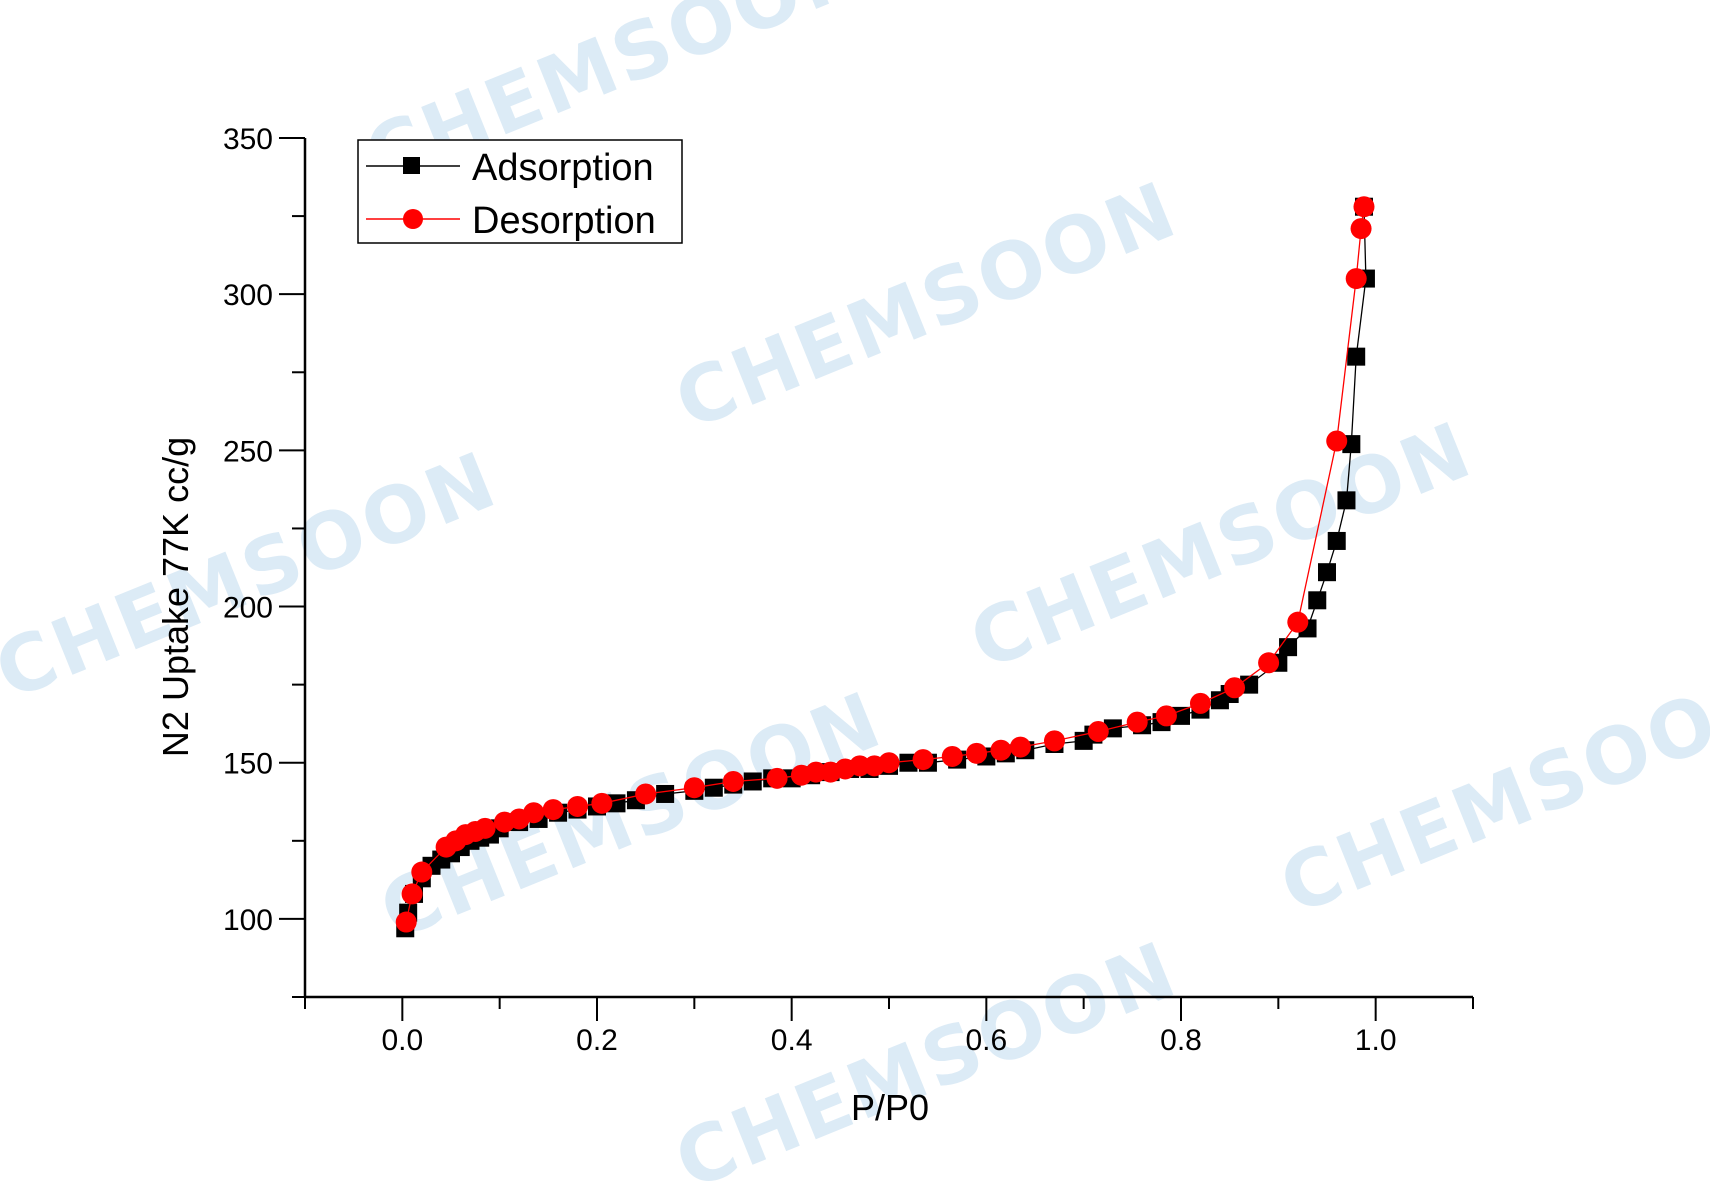  Describe the element at coordinates (248, 608) in the screenshot. I see `y-tick-label: 200` at that location.